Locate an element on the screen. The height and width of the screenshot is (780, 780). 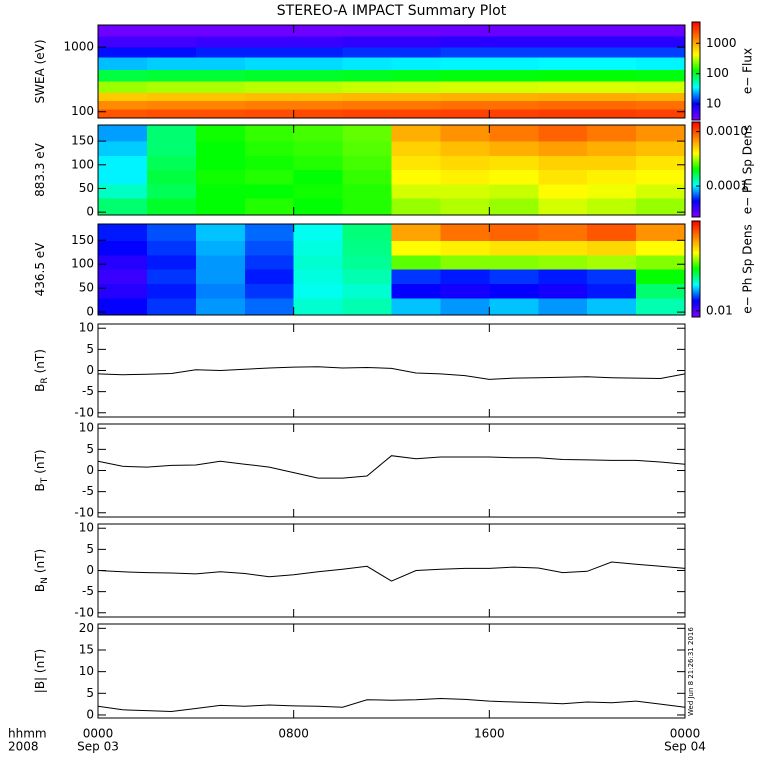
y-tick-label: 5 is located at coordinates (90, 349).